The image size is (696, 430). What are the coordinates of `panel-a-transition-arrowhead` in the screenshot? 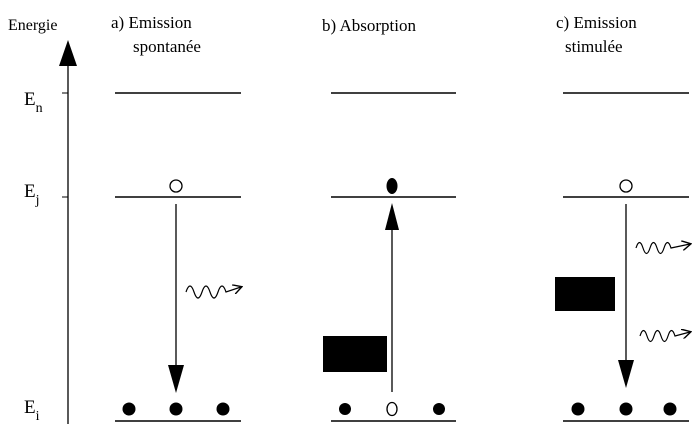 It's located at (176, 379).